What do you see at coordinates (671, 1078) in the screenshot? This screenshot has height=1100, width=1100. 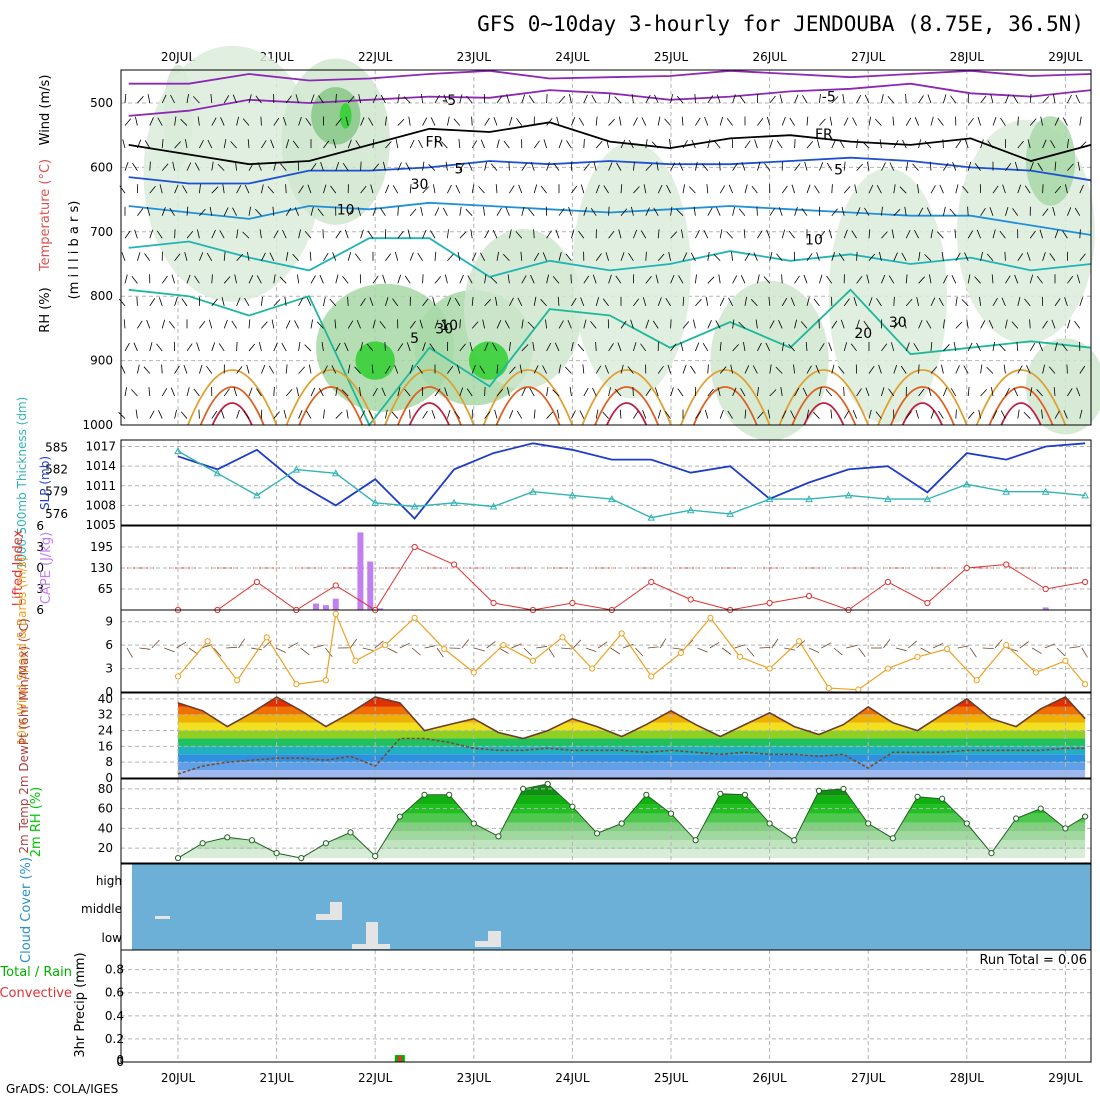 I see `date-label-bottom: 25JUL` at bounding box center [671, 1078].